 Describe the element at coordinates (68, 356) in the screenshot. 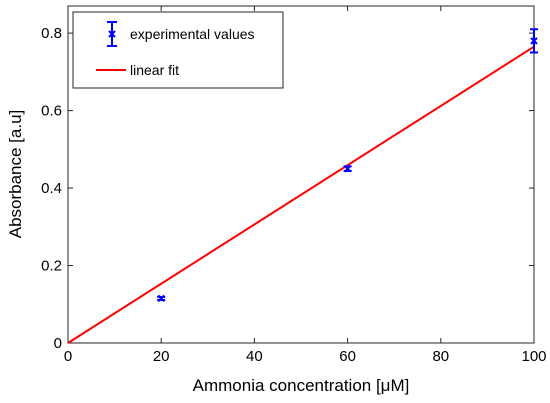

I see `x-tick-label: 0` at that location.